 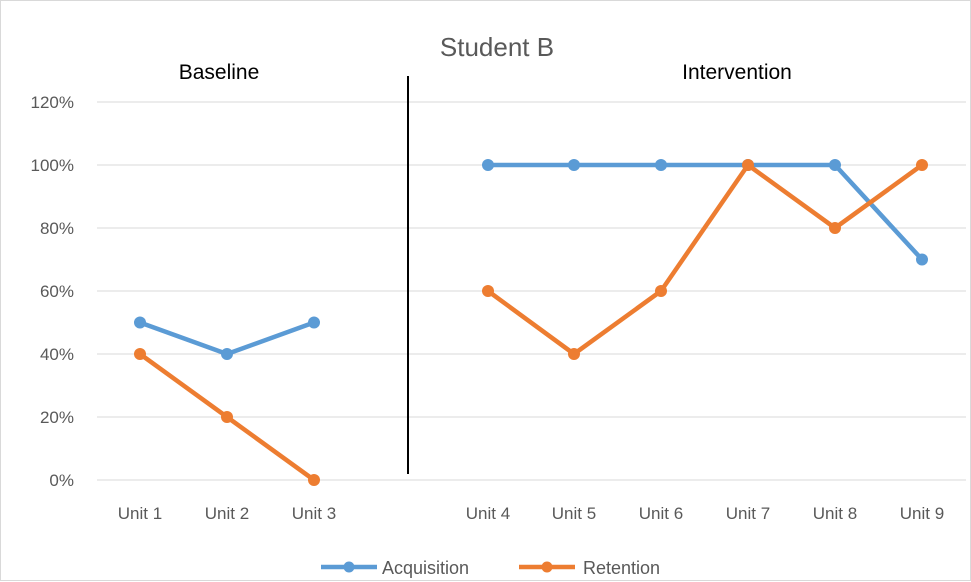 I want to click on series-line, so click(x=705, y=212).